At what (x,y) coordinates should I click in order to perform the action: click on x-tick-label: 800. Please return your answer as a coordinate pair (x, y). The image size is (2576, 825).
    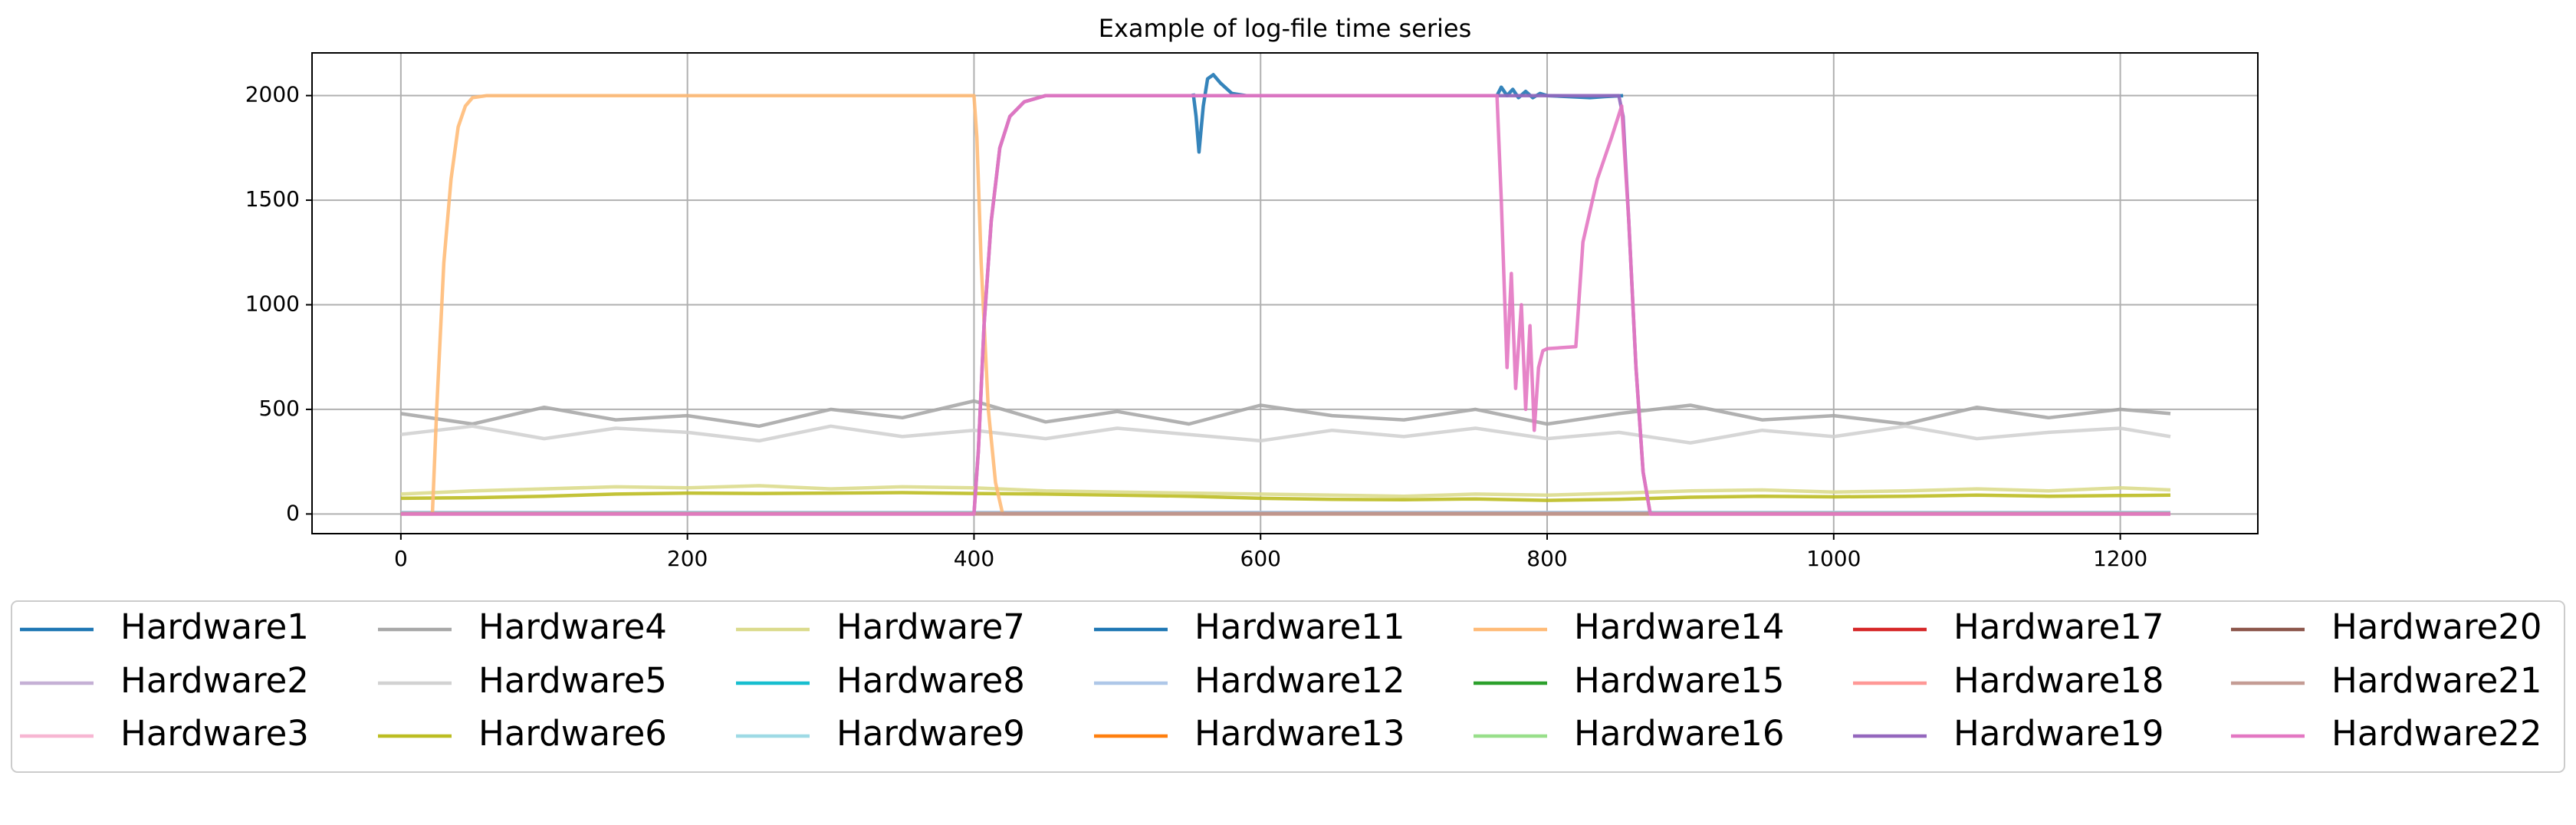
    Looking at the image, I should click on (1546, 558).